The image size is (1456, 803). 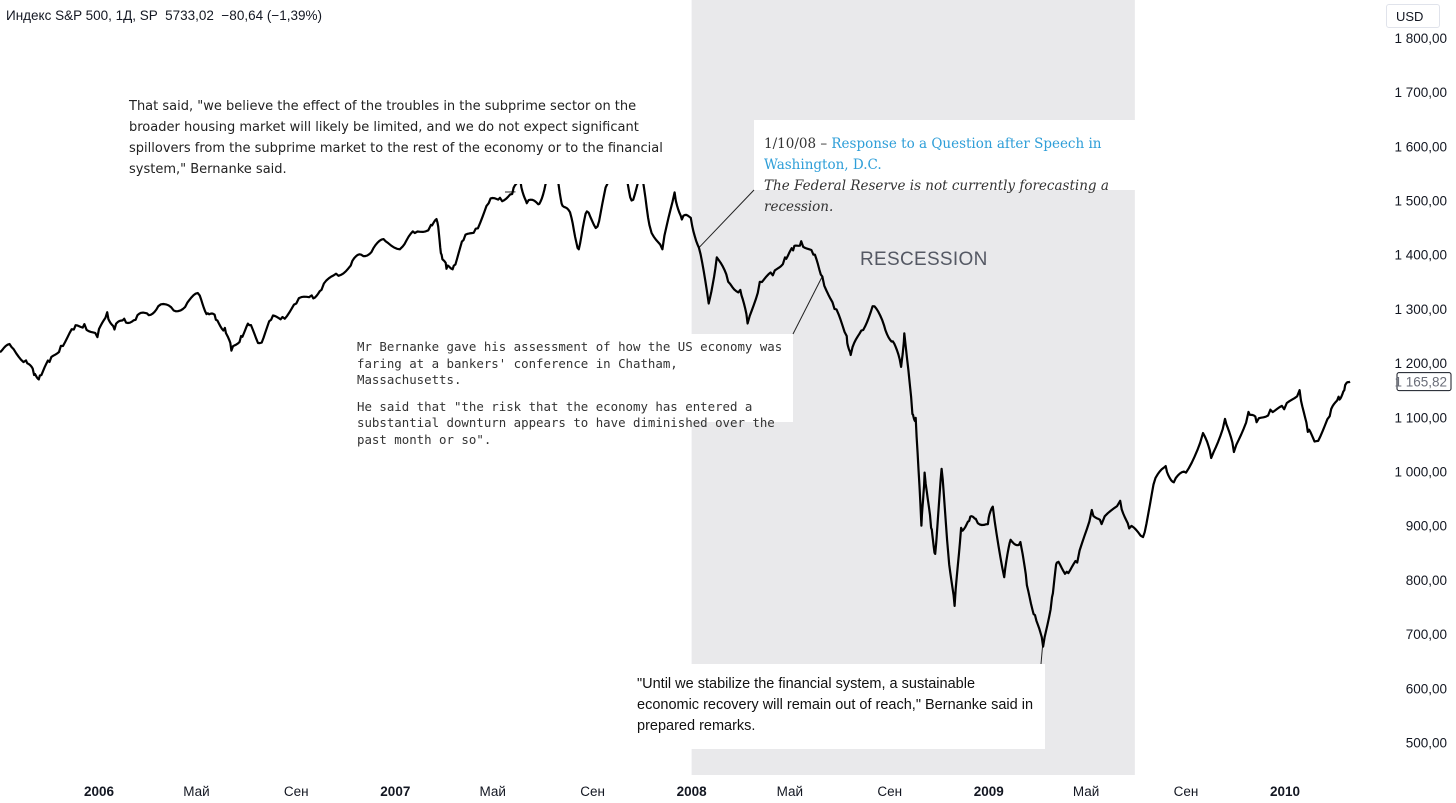 What do you see at coordinates (726, 219) in the screenshot?
I see `callout-line-note2` at bounding box center [726, 219].